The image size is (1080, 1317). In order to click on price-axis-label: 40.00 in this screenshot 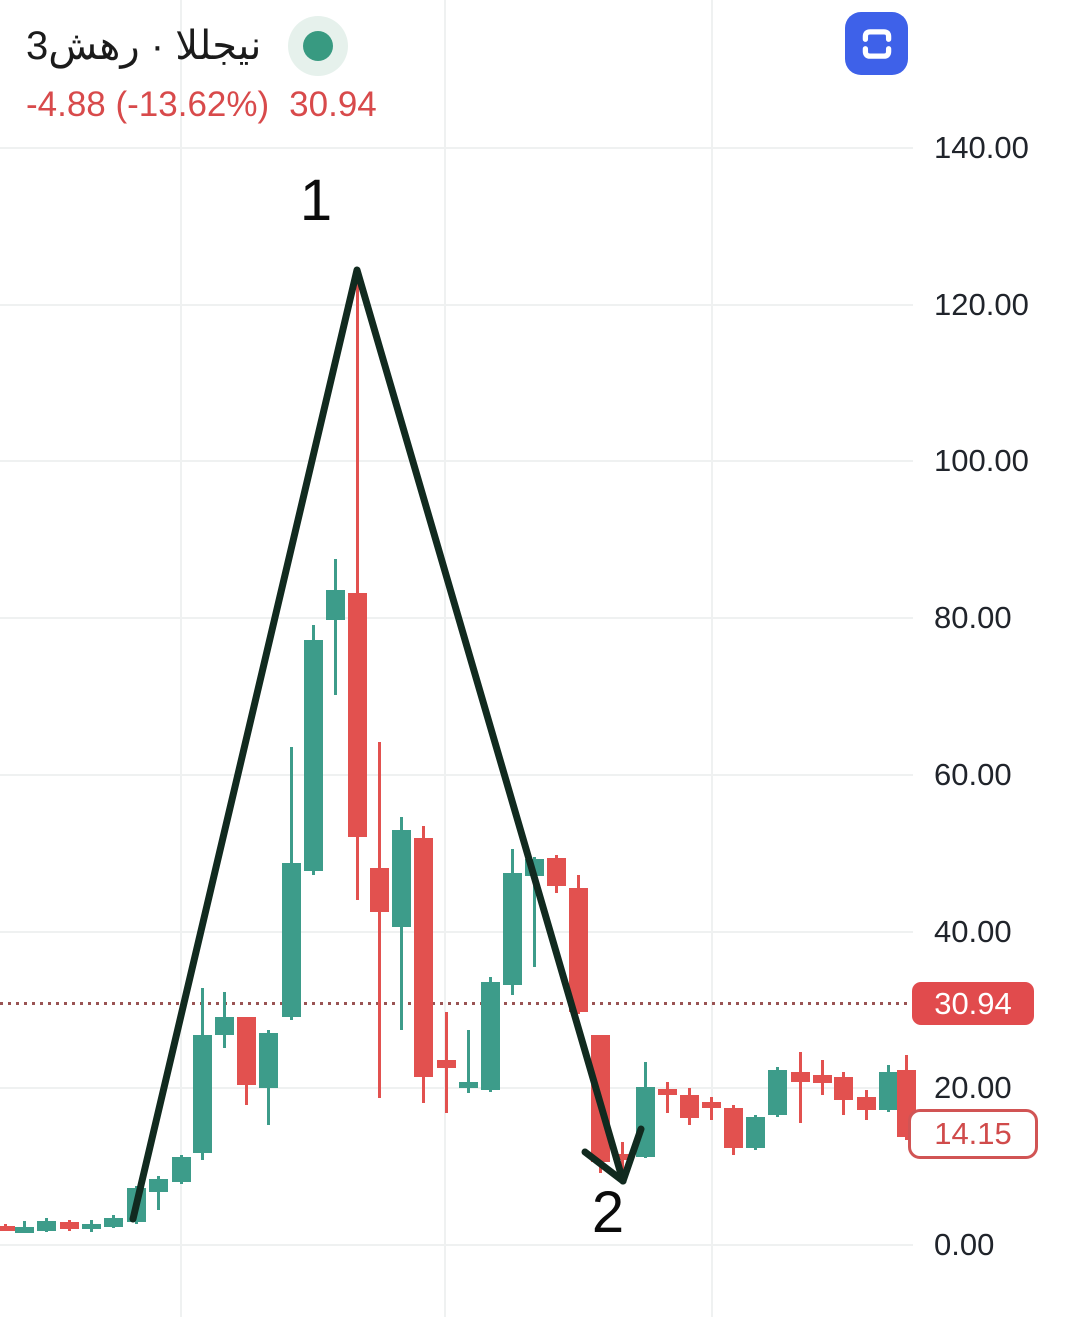, I will do `click(973, 931)`.